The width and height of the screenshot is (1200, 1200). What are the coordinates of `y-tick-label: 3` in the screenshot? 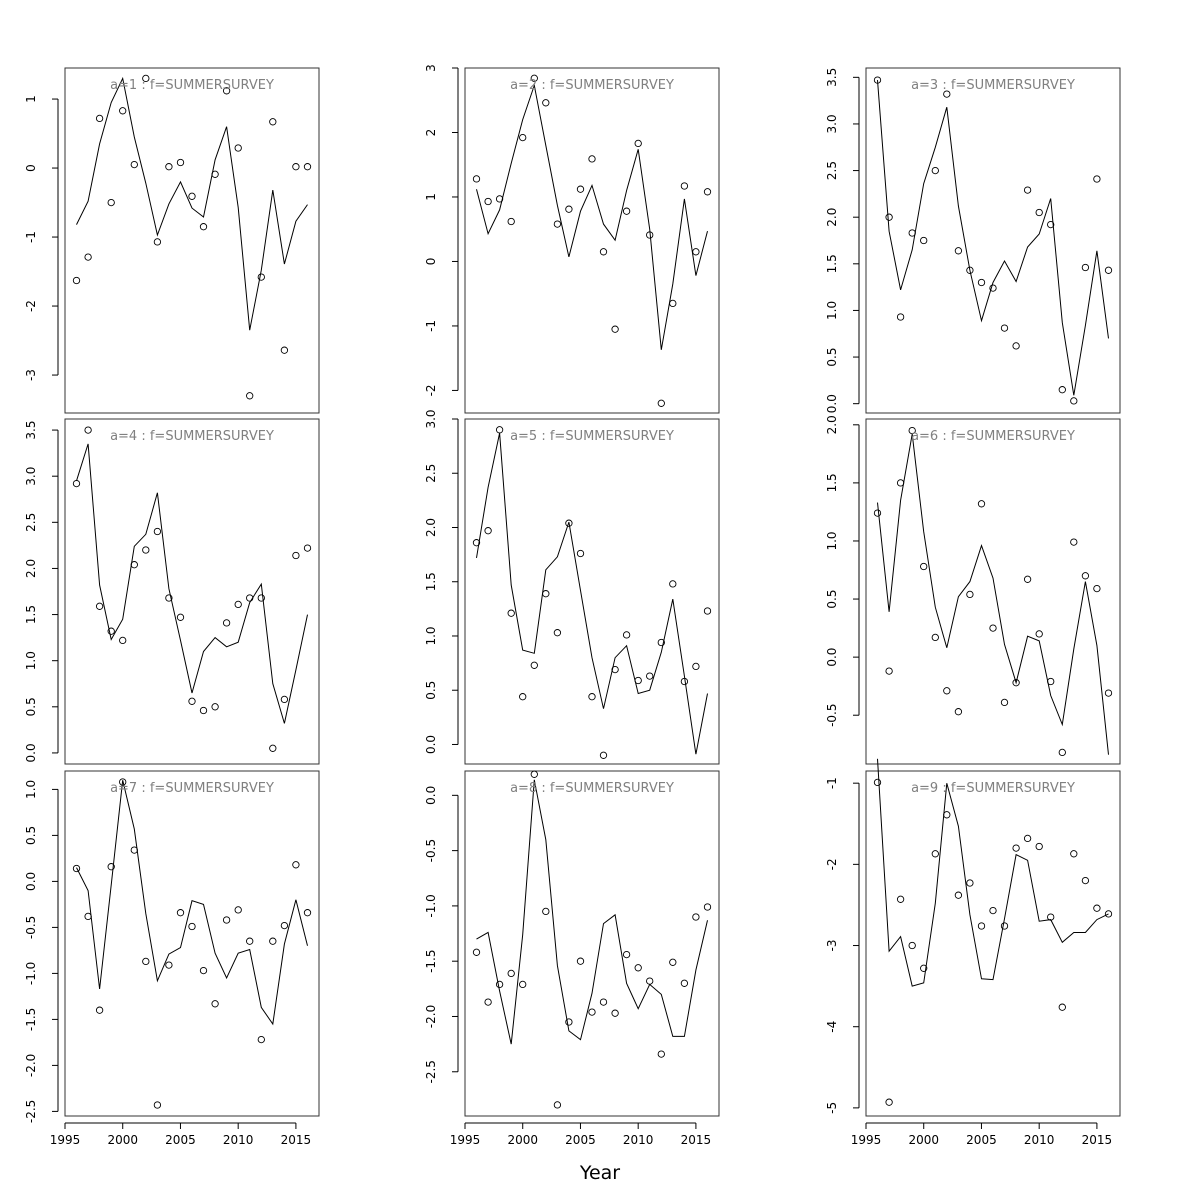 It's located at (431, 68).